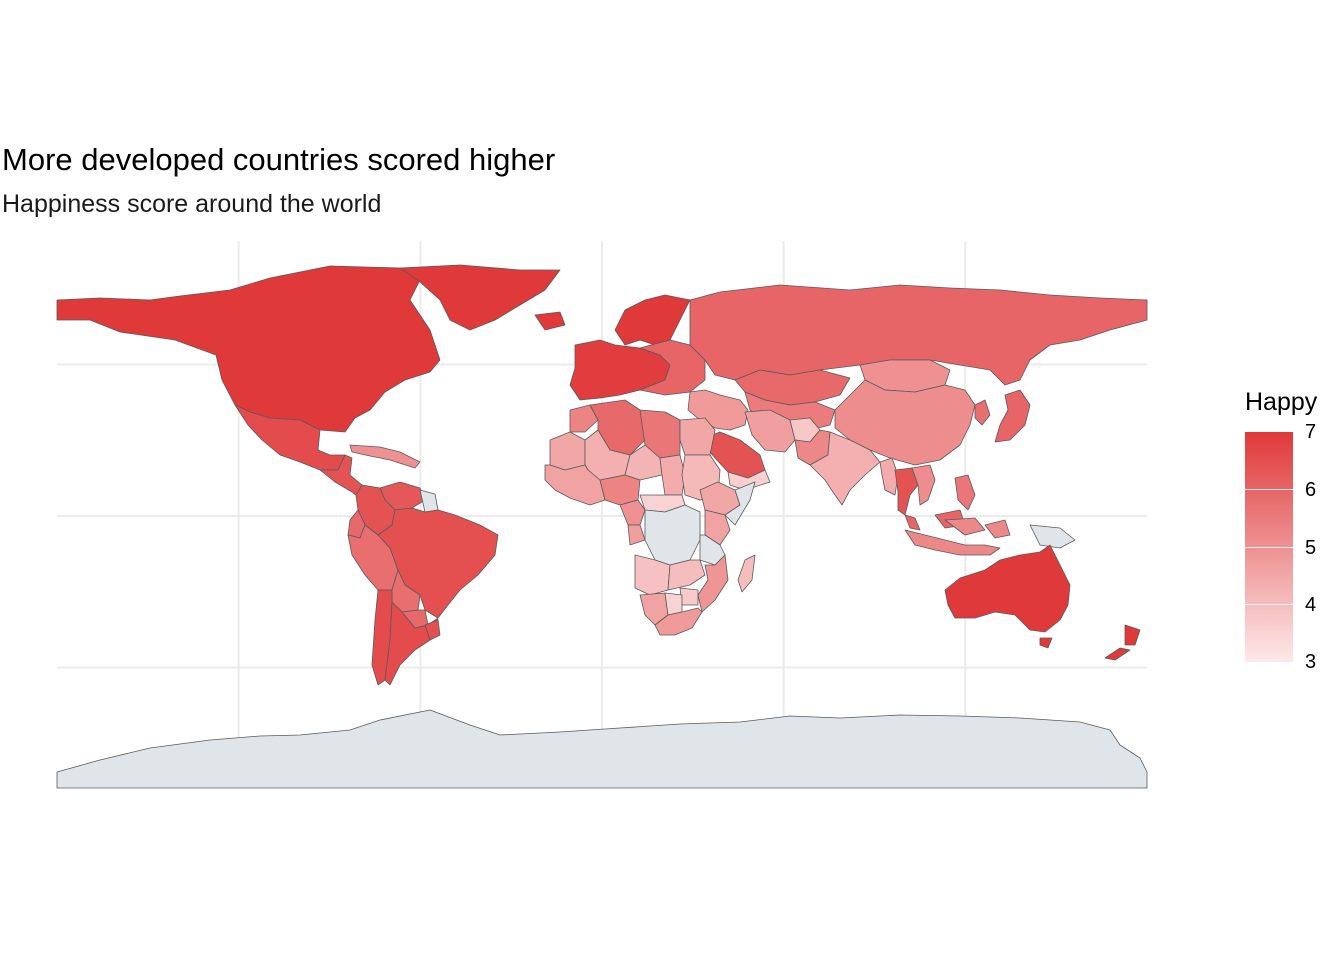  Describe the element at coordinates (1012, 416) in the screenshot. I see `country-japan` at that location.